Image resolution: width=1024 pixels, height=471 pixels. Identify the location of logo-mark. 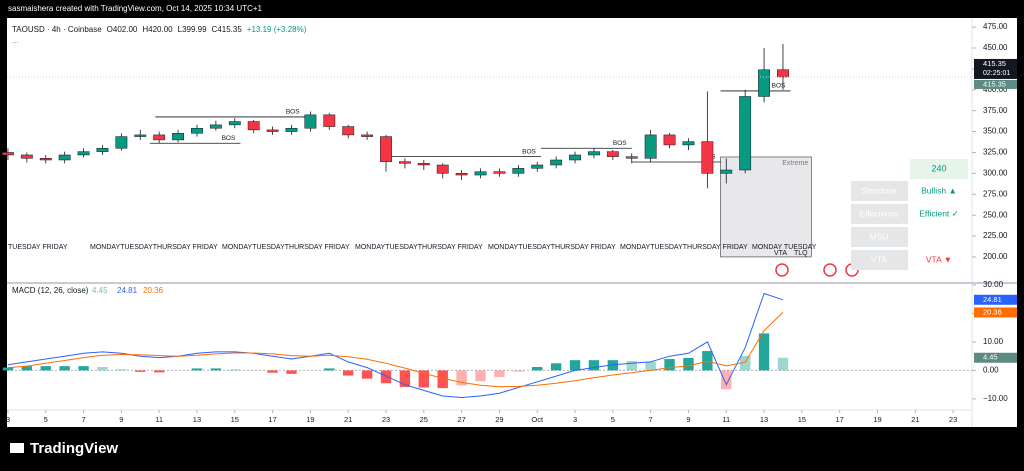
(17, 448).